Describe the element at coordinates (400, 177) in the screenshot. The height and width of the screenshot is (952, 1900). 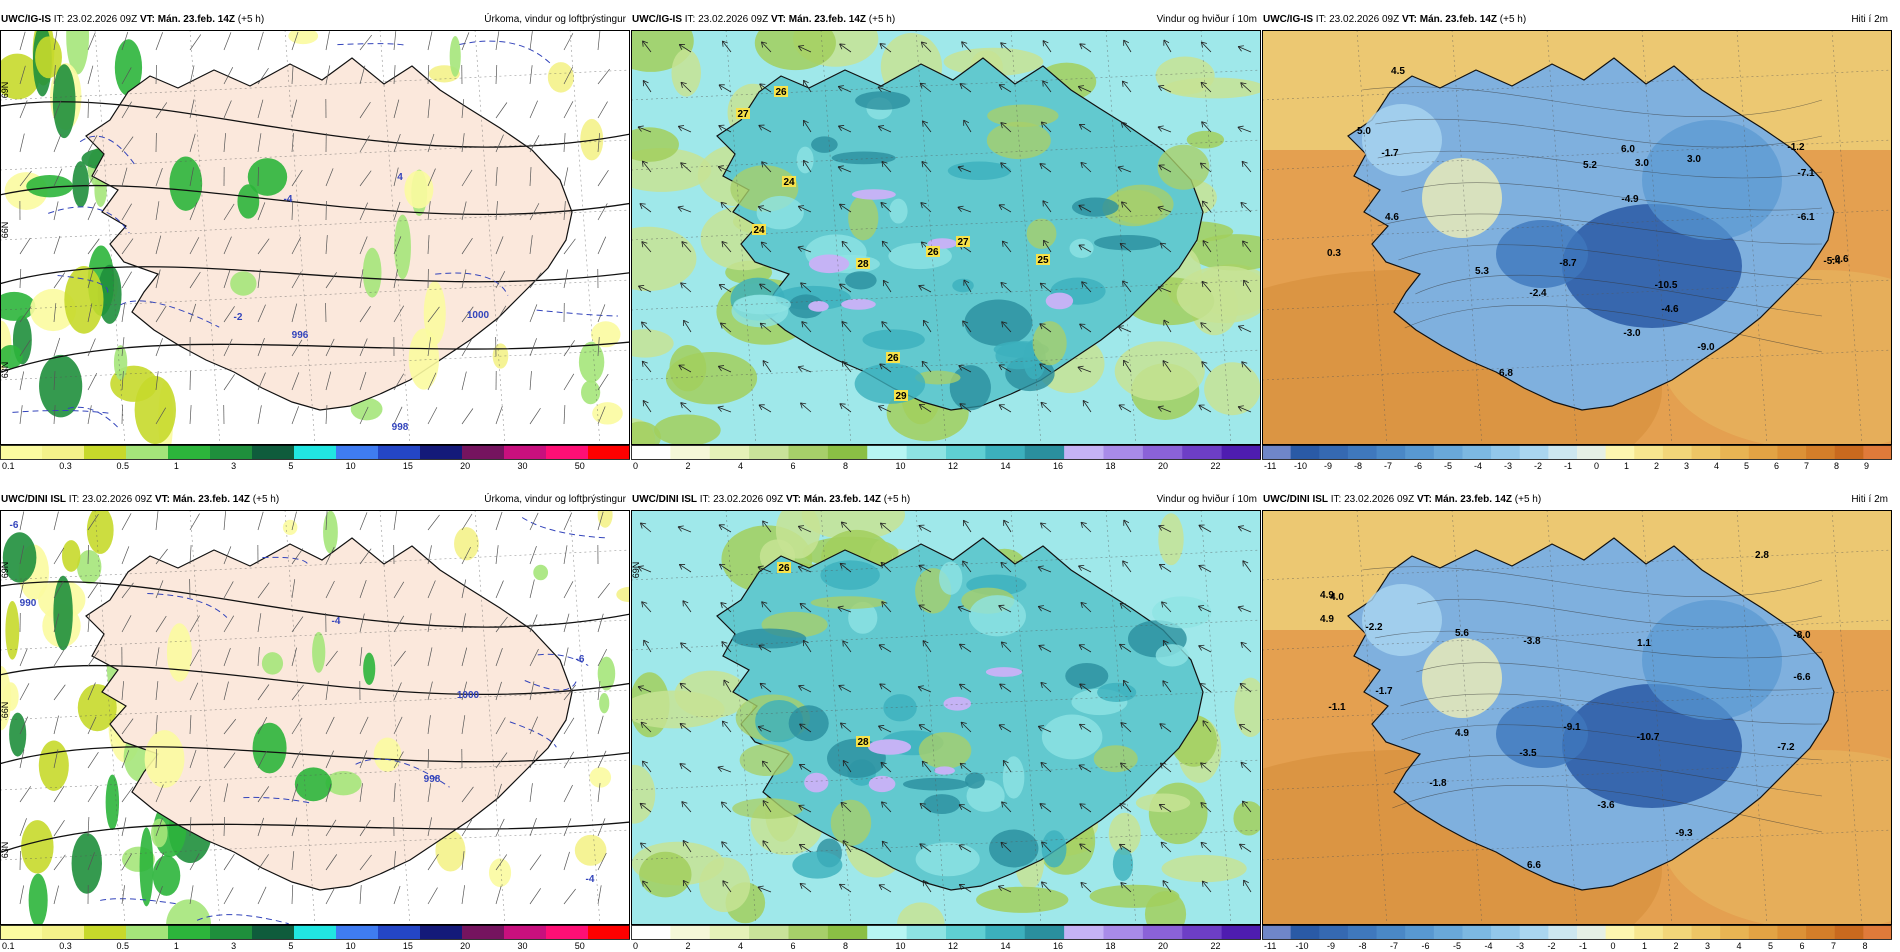
I see `contour-label: 4` at that location.